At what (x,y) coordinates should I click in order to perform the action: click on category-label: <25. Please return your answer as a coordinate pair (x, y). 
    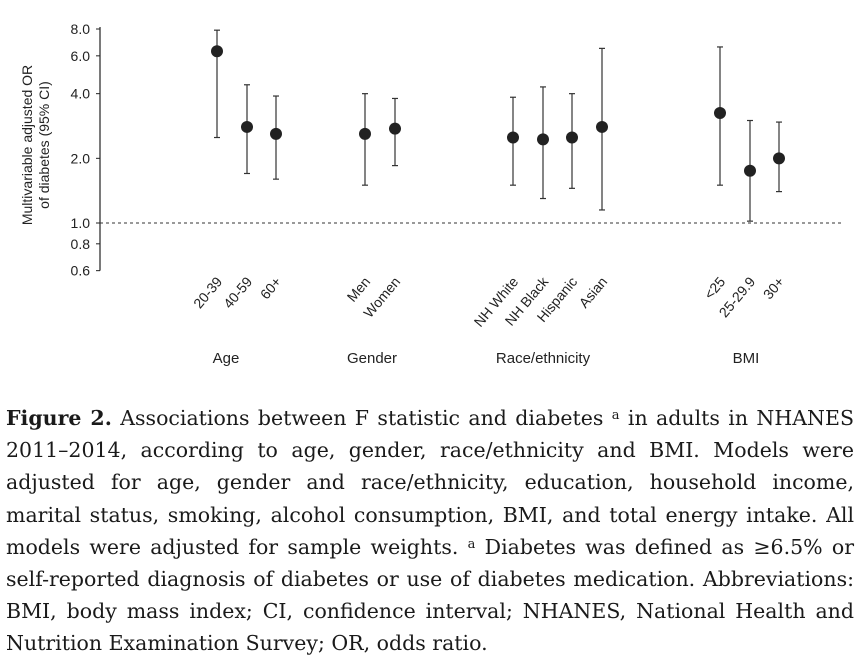
    Looking at the image, I should click on (715, 287).